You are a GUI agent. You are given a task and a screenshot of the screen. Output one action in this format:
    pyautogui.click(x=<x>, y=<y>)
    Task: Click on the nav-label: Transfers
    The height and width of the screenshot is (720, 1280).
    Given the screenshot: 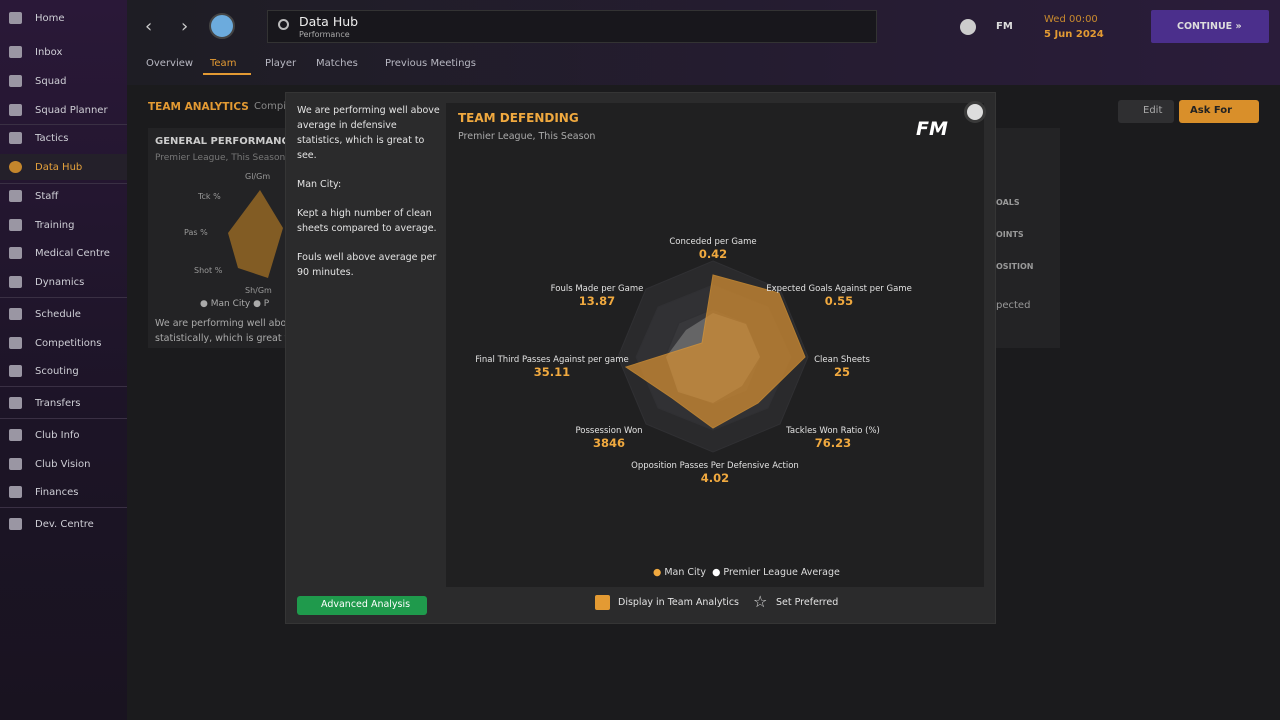 What is the action you would take?
    pyautogui.click(x=58, y=403)
    